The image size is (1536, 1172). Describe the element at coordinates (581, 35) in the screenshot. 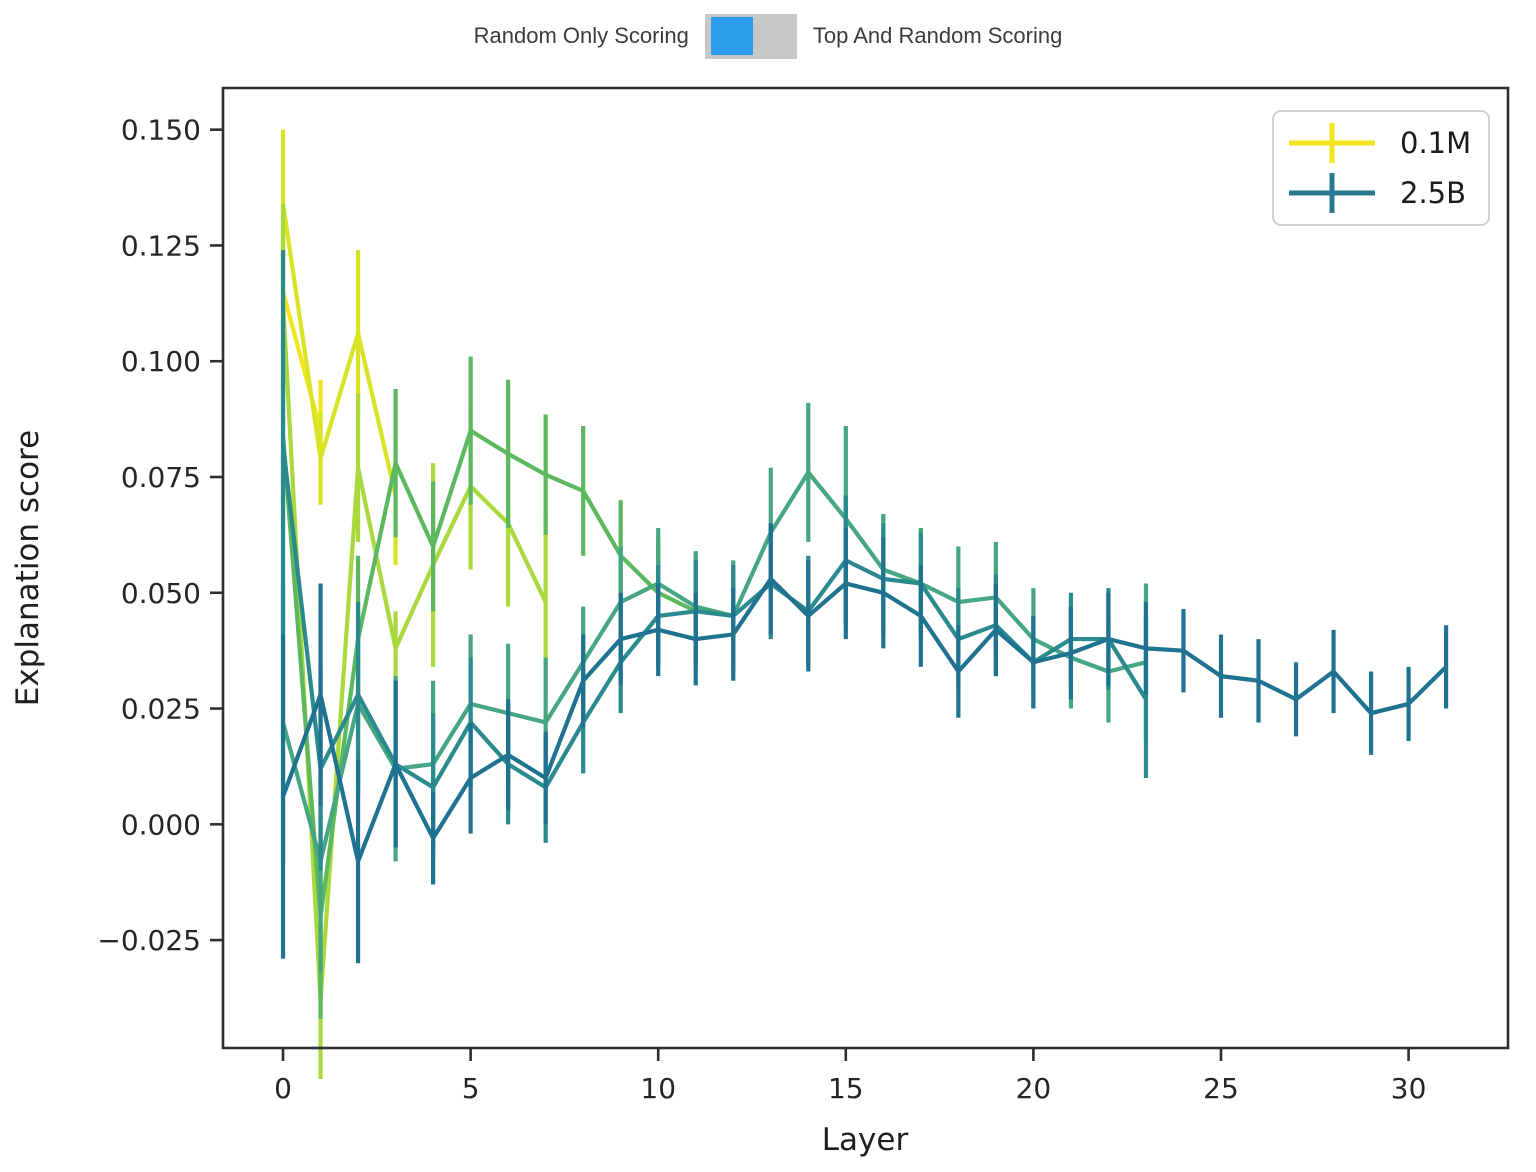

I see `toggle-left-label: Random Only Scoring` at that location.